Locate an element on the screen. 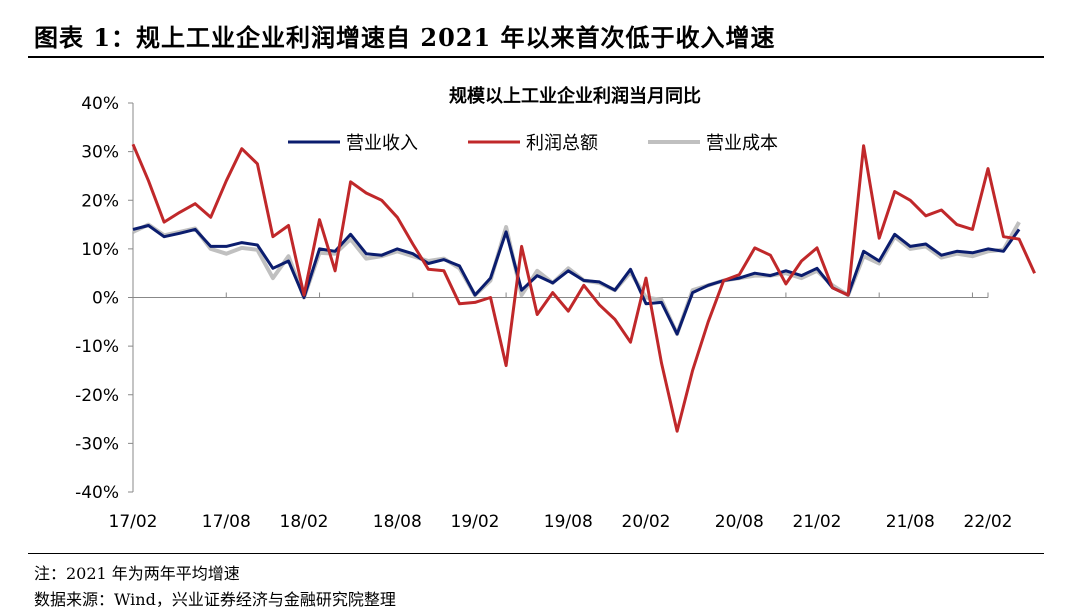  legend-label: 利润总额 is located at coordinates (562, 143).